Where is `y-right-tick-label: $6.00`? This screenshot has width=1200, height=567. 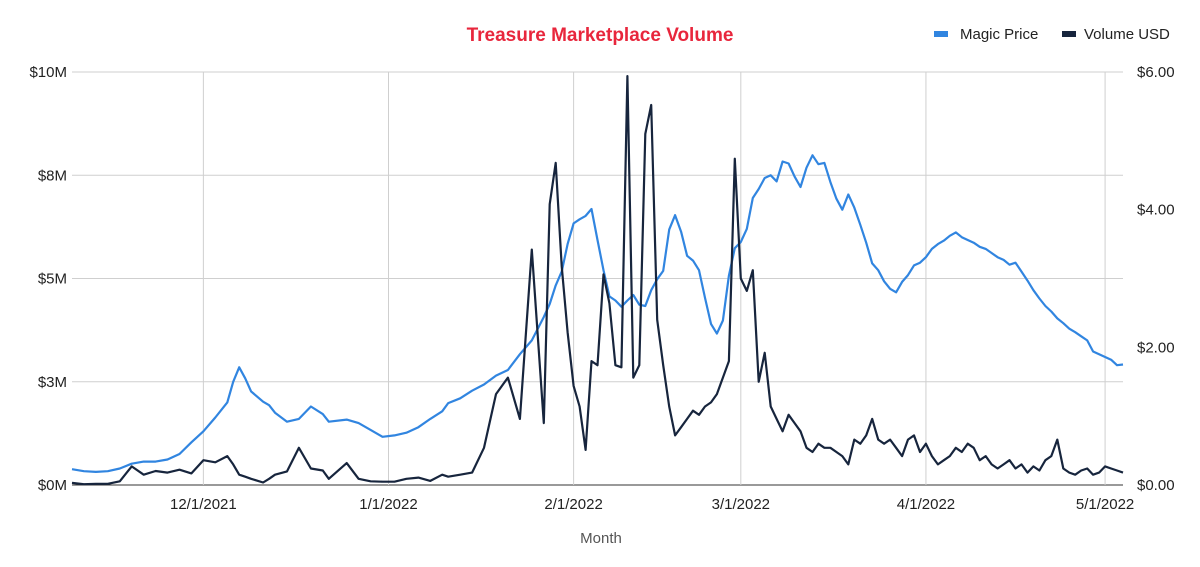
y-right-tick-label: $6.00 is located at coordinates (1156, 72).